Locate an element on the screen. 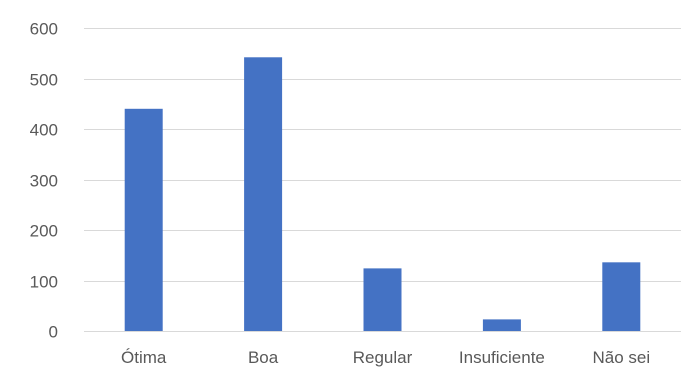 The width and height of the screenshot is (693, 376). y-tick-label: 300 is located at coordinates (44, 181).